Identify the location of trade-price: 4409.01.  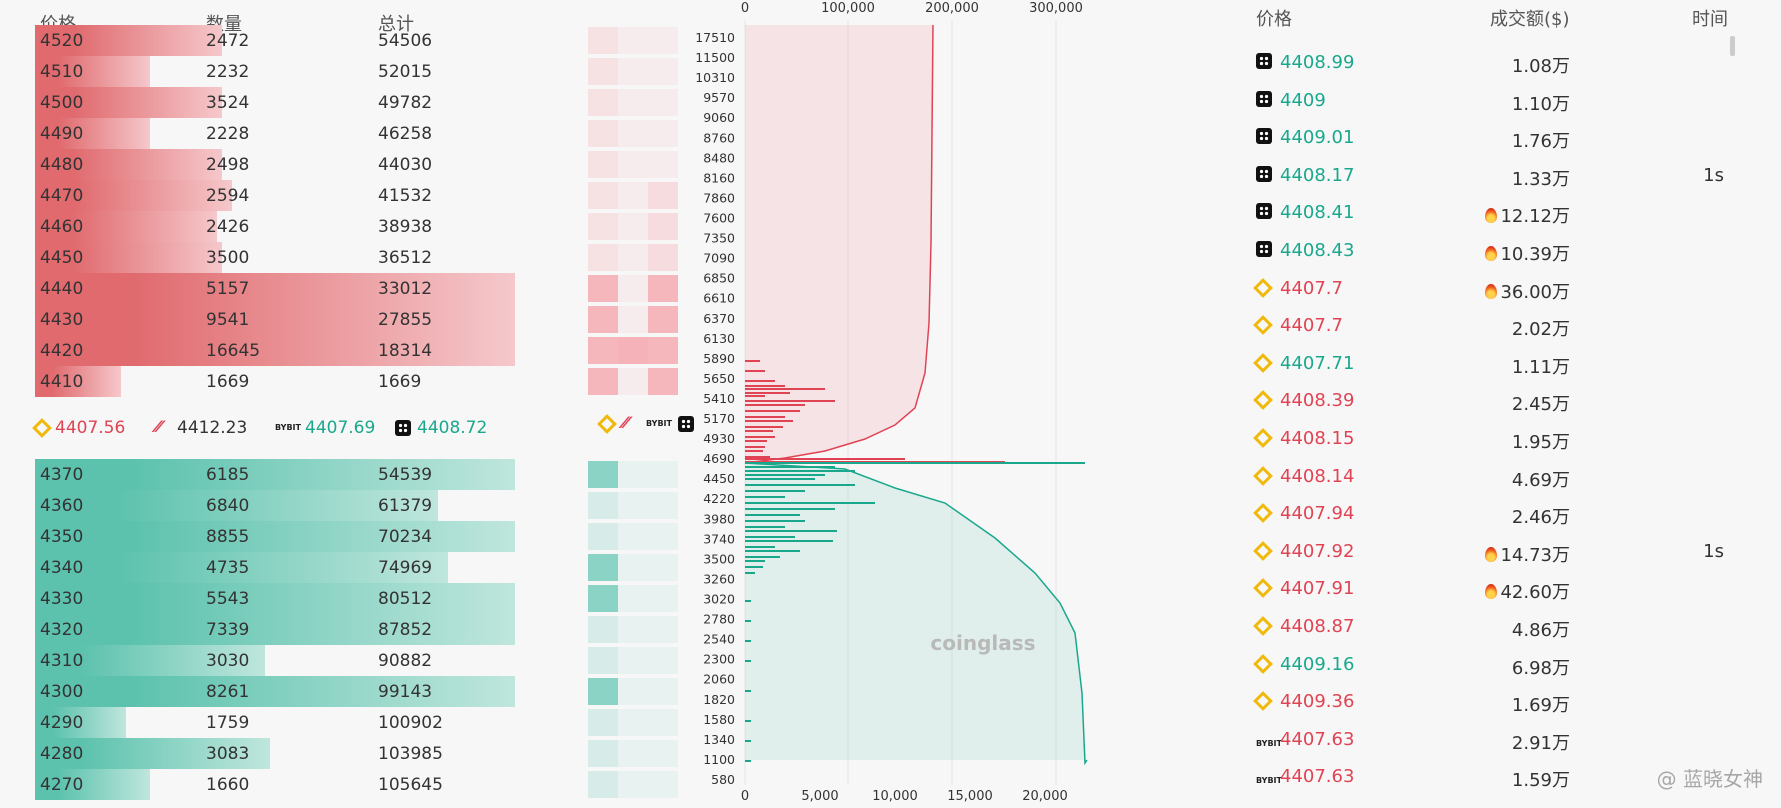
(1317, 138).